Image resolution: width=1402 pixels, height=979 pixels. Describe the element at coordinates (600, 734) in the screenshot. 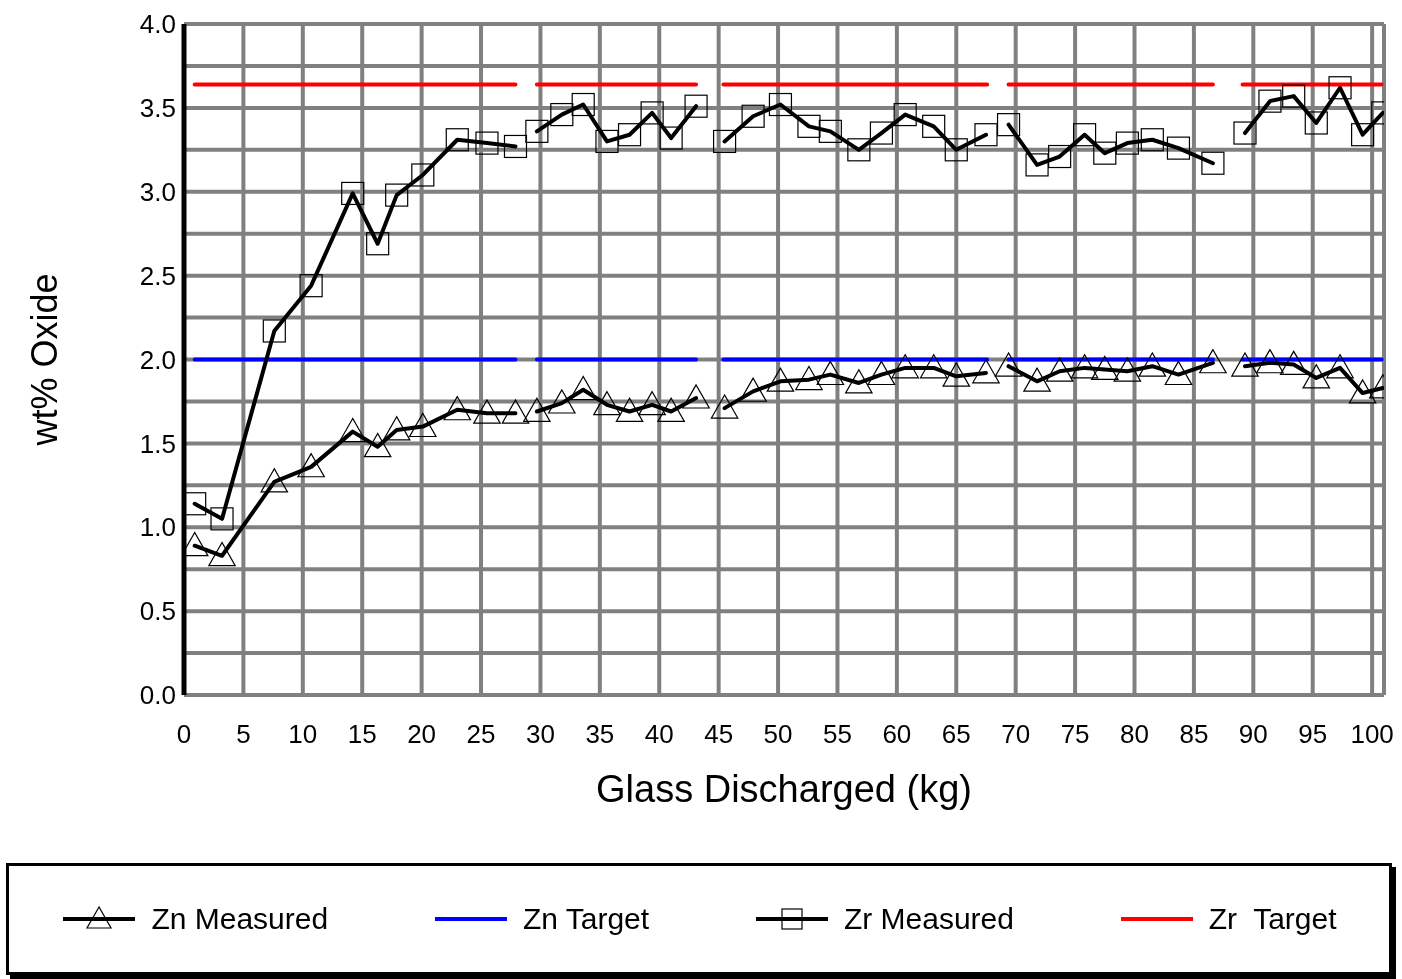

I see `x-tick-label: 35` at that location.